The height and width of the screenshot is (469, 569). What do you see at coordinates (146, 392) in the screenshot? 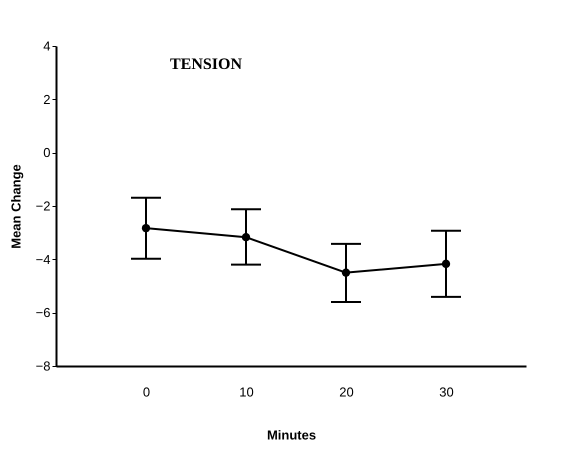
I see `x-tick-label: 0` at bounding box center [146, 392].